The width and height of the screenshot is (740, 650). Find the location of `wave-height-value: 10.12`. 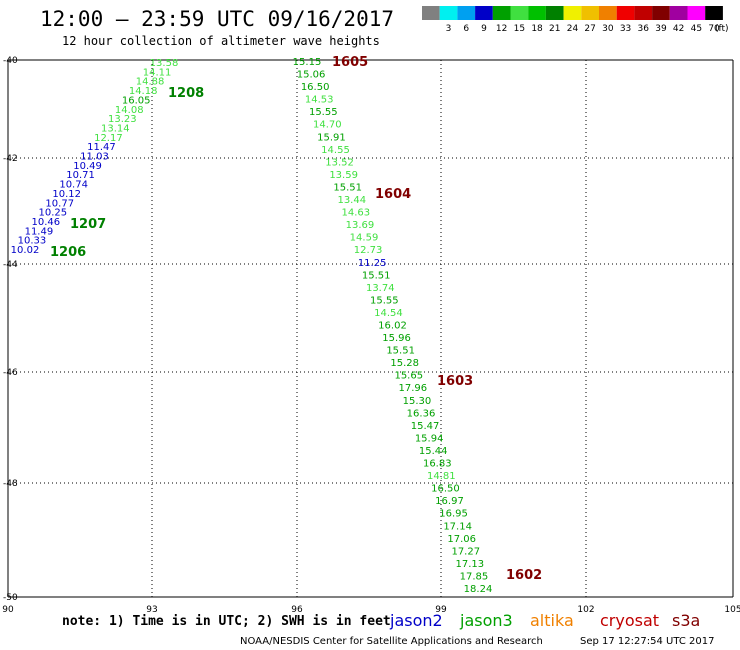

wave-height-value: 10.12 is located at coordinates (66, 194).